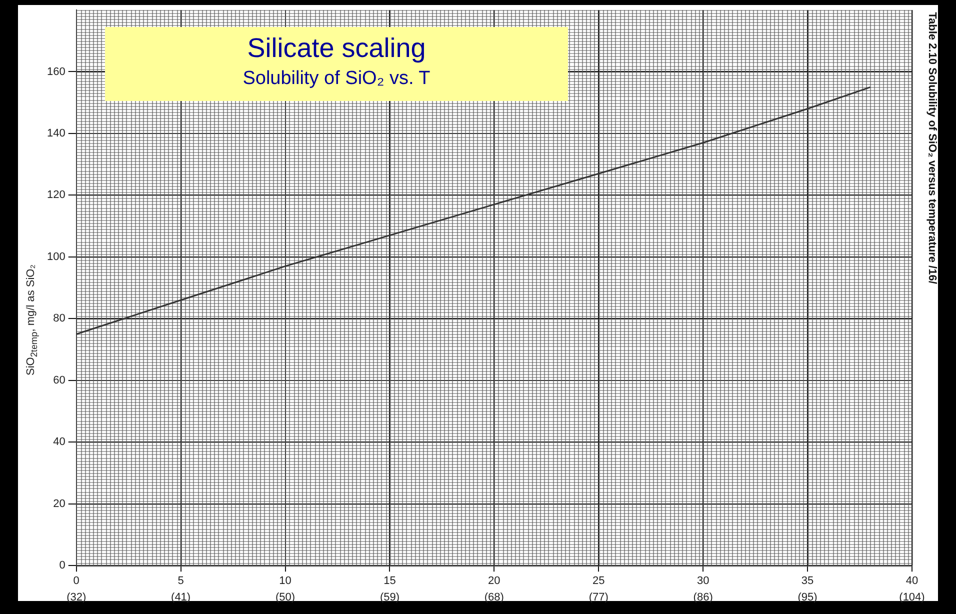  What do you see at coordinates (285, 581) in the screenshot?
I see `x-tick-label: 10` at bounding box center [285, 581].